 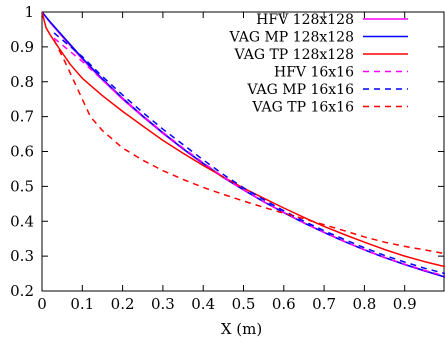 I want to click on y-tick-label: 0.4, so click(x=22, y=221).